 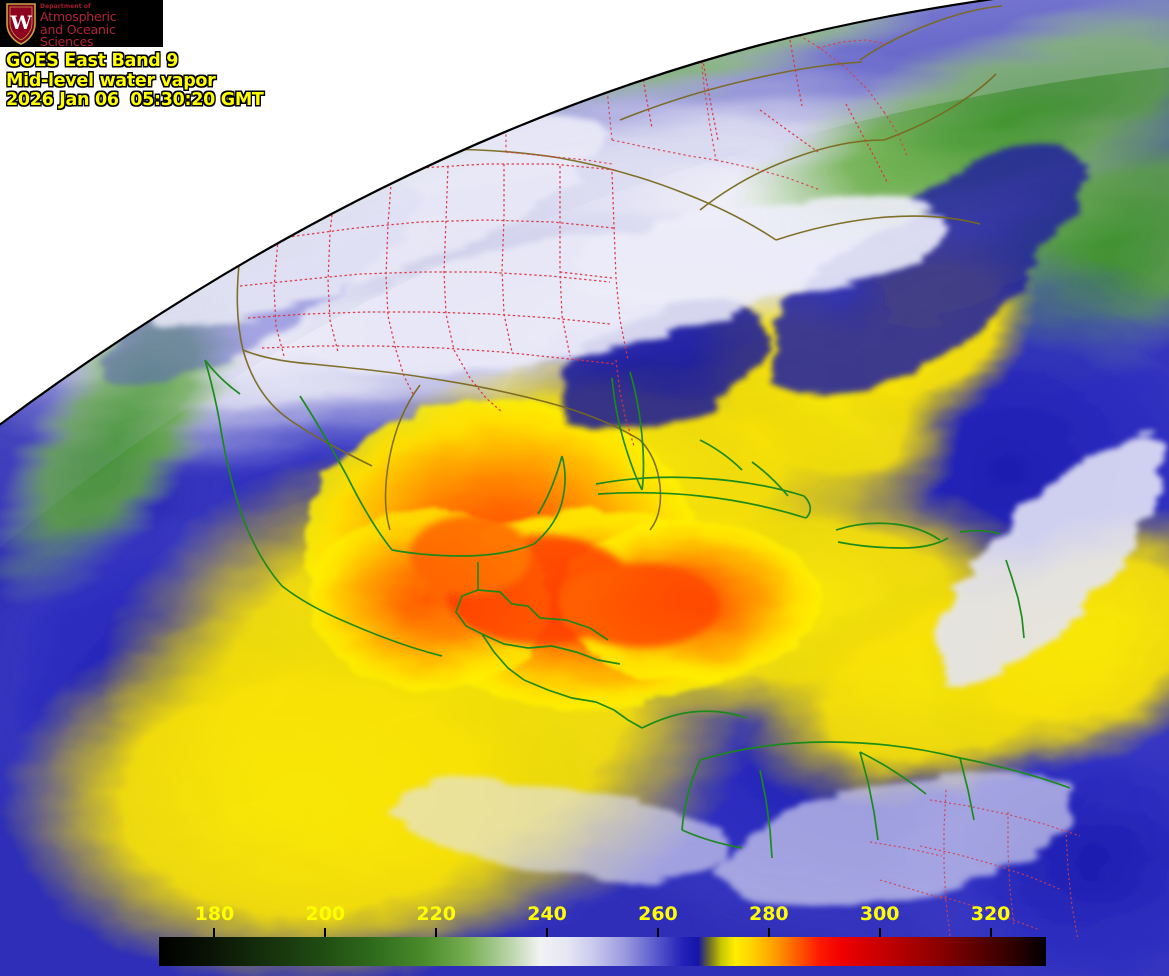 What do you see at coordinates (214, 914) in the screenshot?
I see `colorbar-tick-label: 180` at bounding box center [214, 914].